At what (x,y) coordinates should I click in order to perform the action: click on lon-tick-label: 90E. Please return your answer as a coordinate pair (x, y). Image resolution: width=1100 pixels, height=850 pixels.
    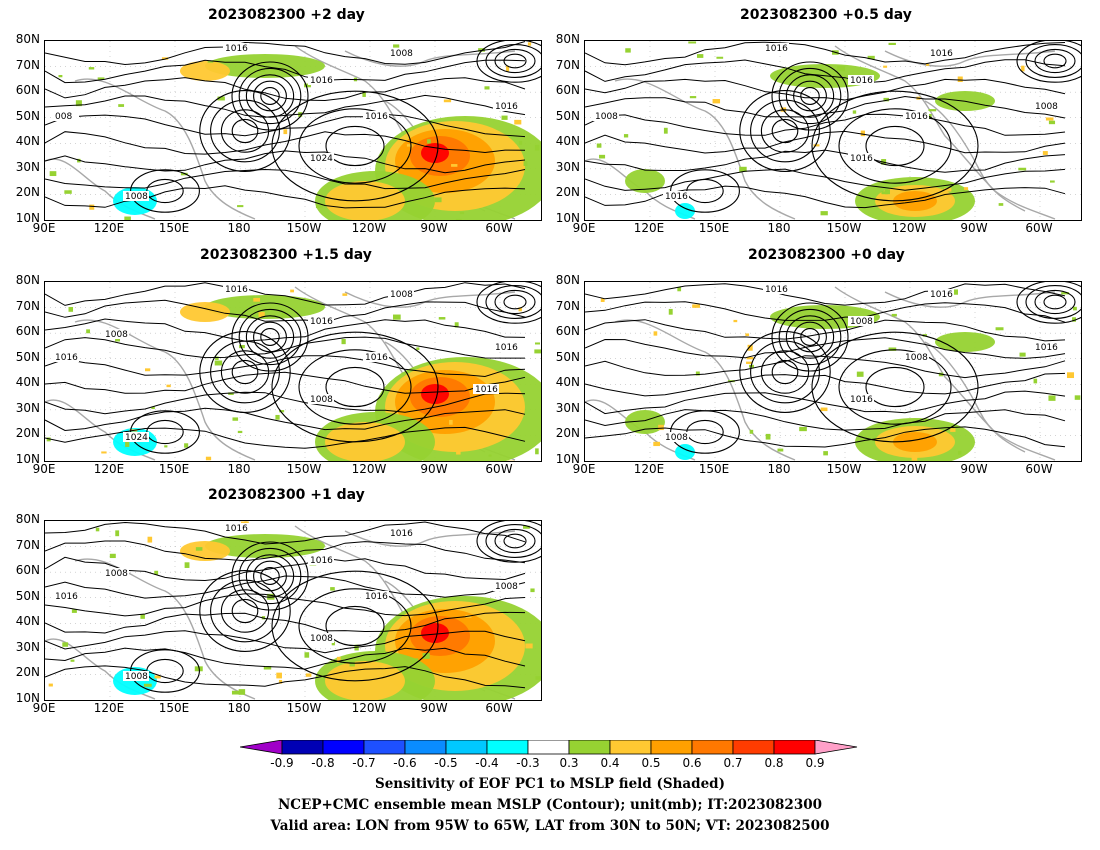
    Looking at the image, I should click on (44, 708).